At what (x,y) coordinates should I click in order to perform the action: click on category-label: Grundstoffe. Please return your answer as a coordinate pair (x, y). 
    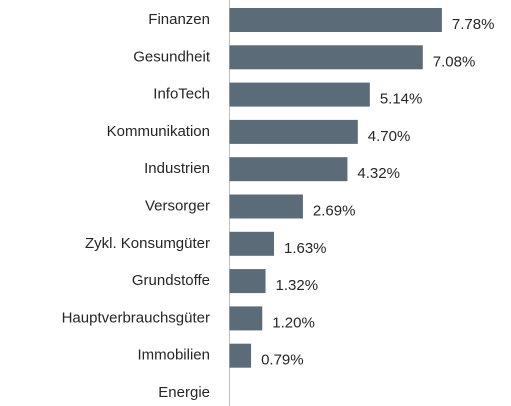
    Looking at the image, I should click on (171, 280).